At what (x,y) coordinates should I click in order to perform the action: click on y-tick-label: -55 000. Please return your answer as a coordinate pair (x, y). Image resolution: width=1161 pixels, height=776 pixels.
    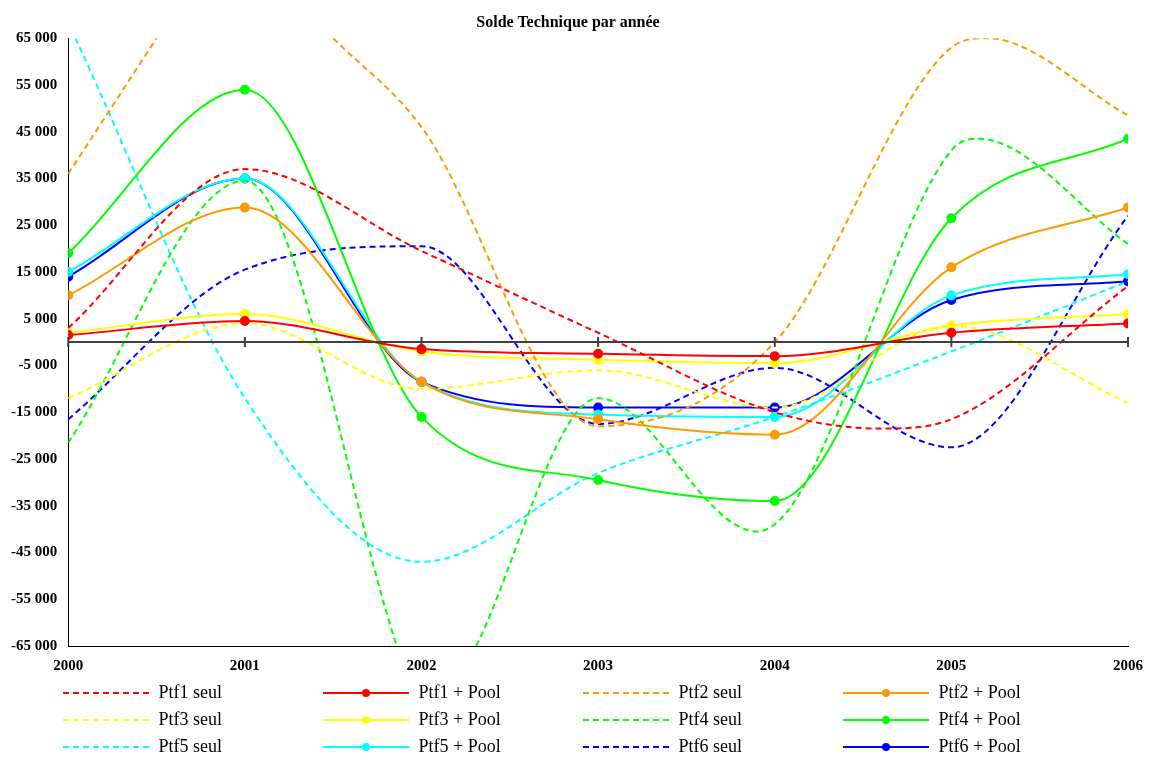
    Looking at the image, I should click on (34, 598).